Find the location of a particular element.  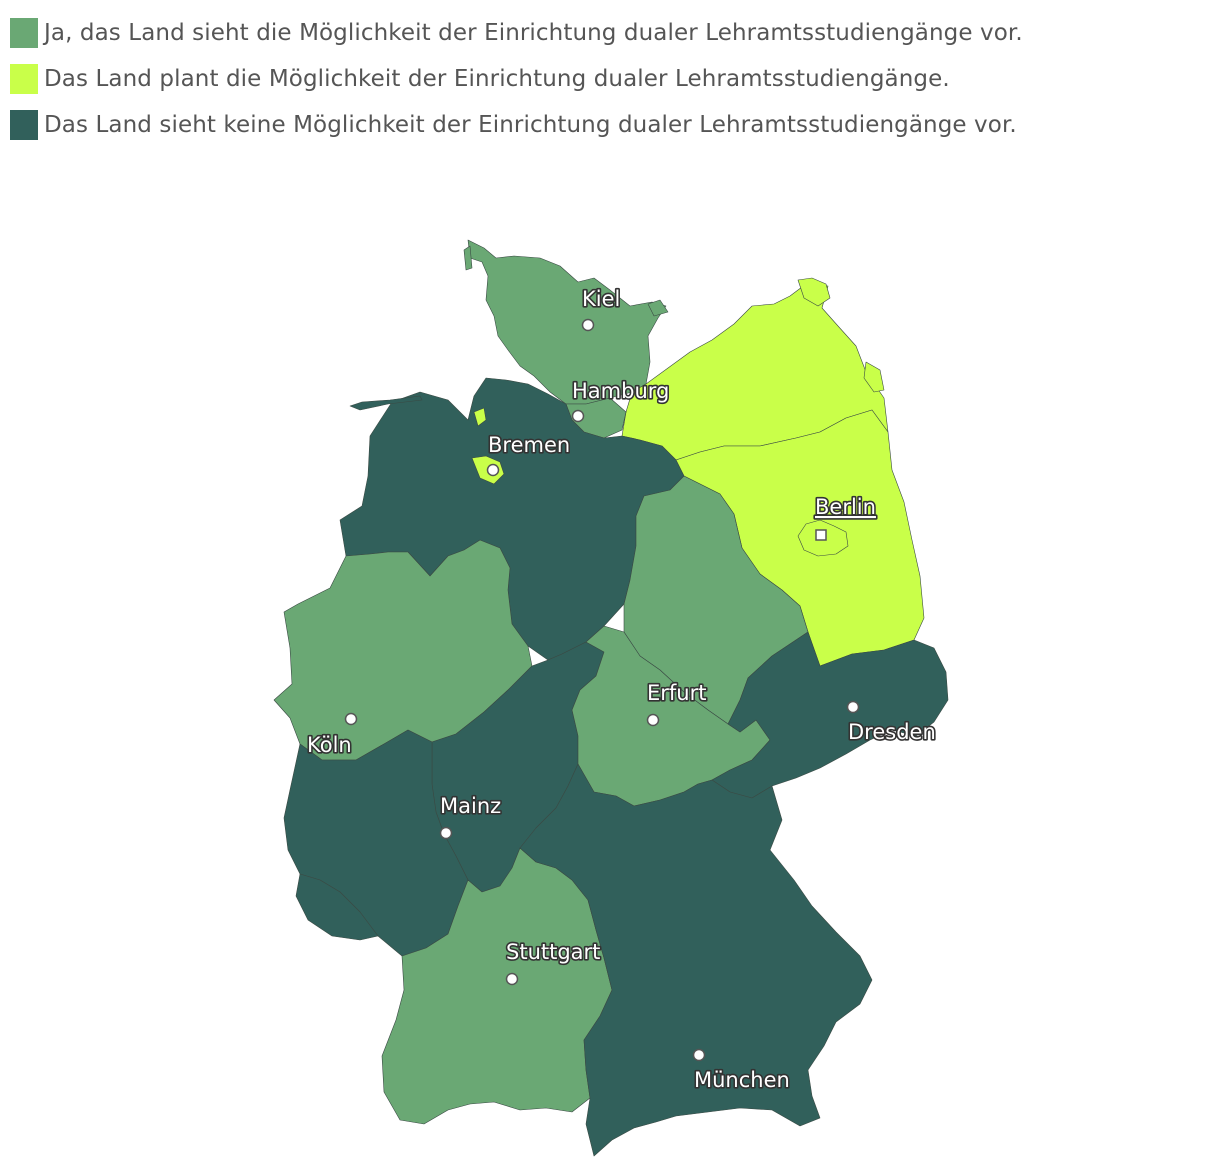

island-east-frisia is located at coordinates (386, 403).